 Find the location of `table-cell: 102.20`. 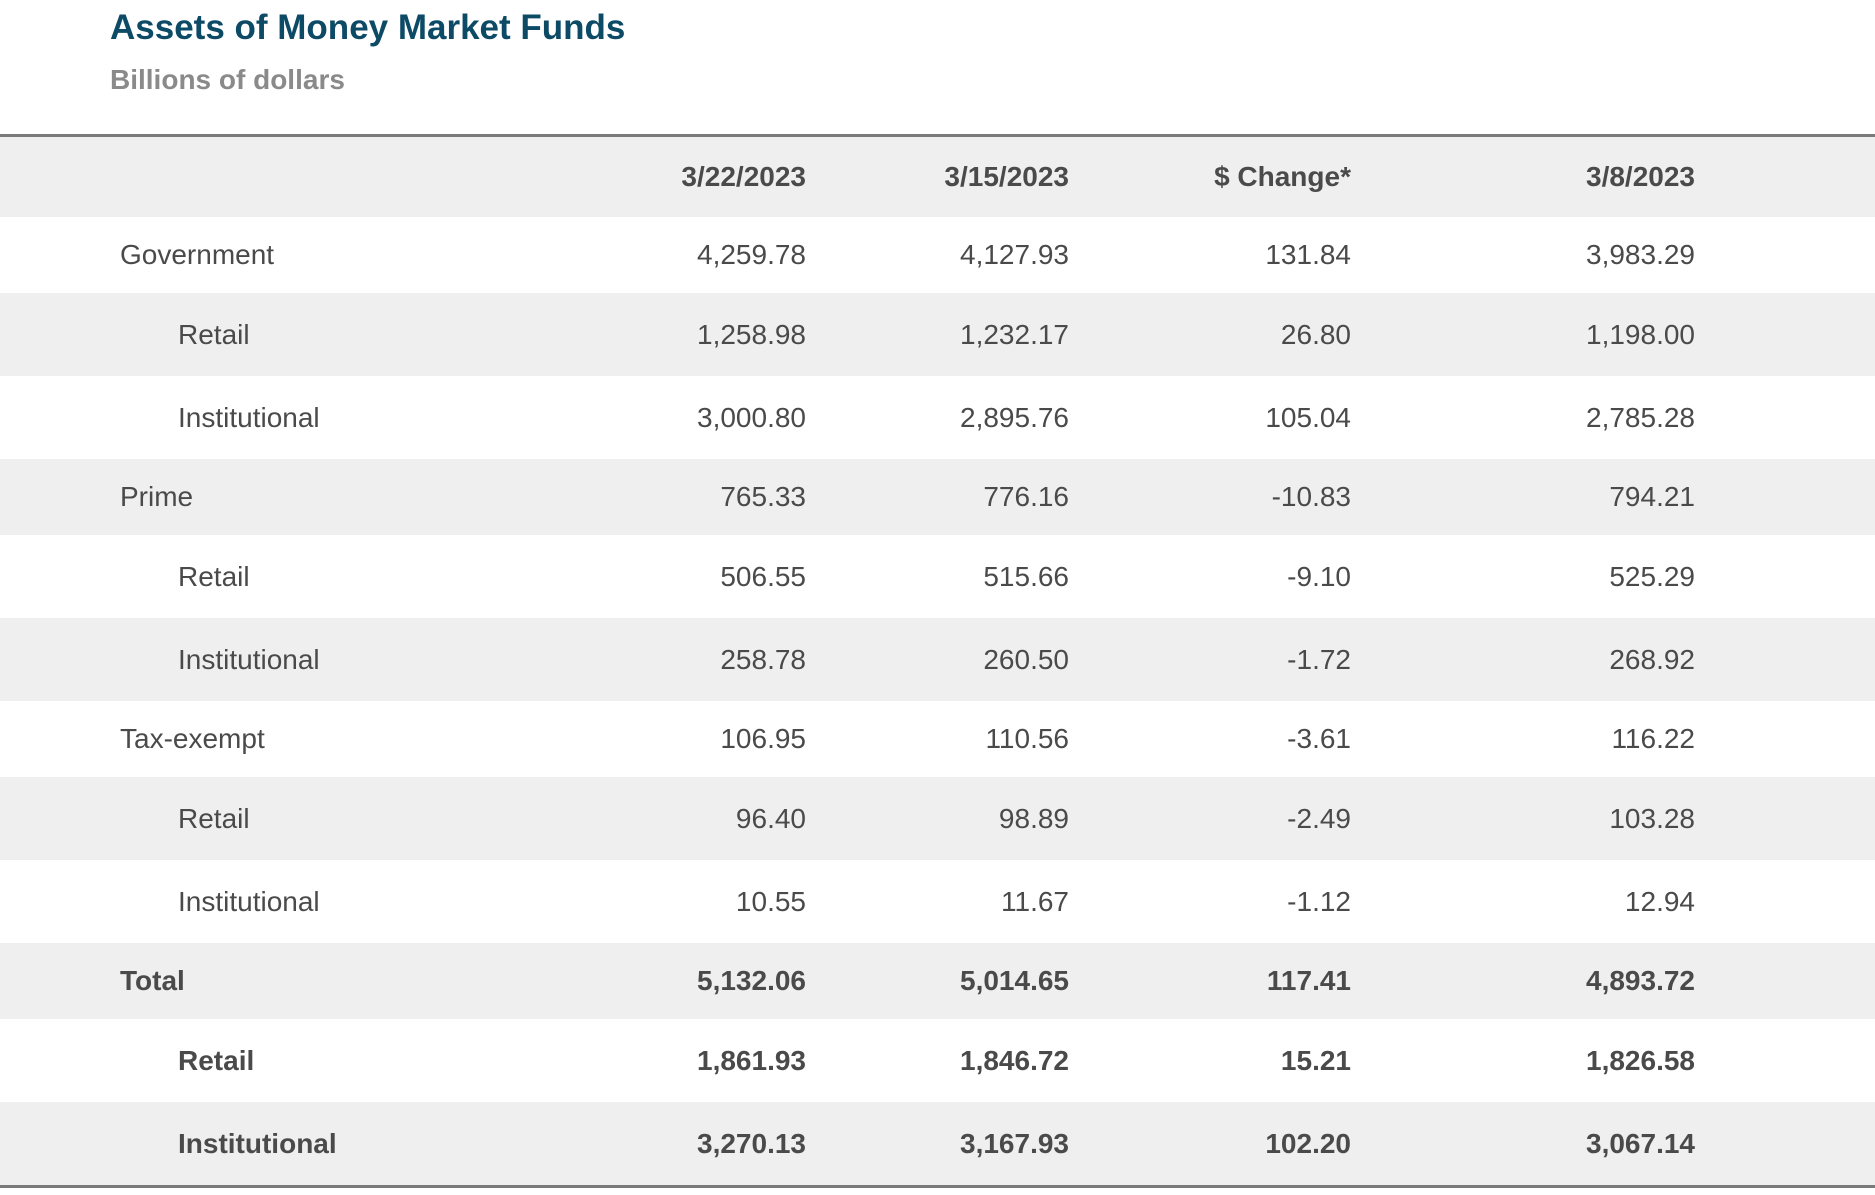

table-cell: 102.20 is located at coordinates (1308, 1143).